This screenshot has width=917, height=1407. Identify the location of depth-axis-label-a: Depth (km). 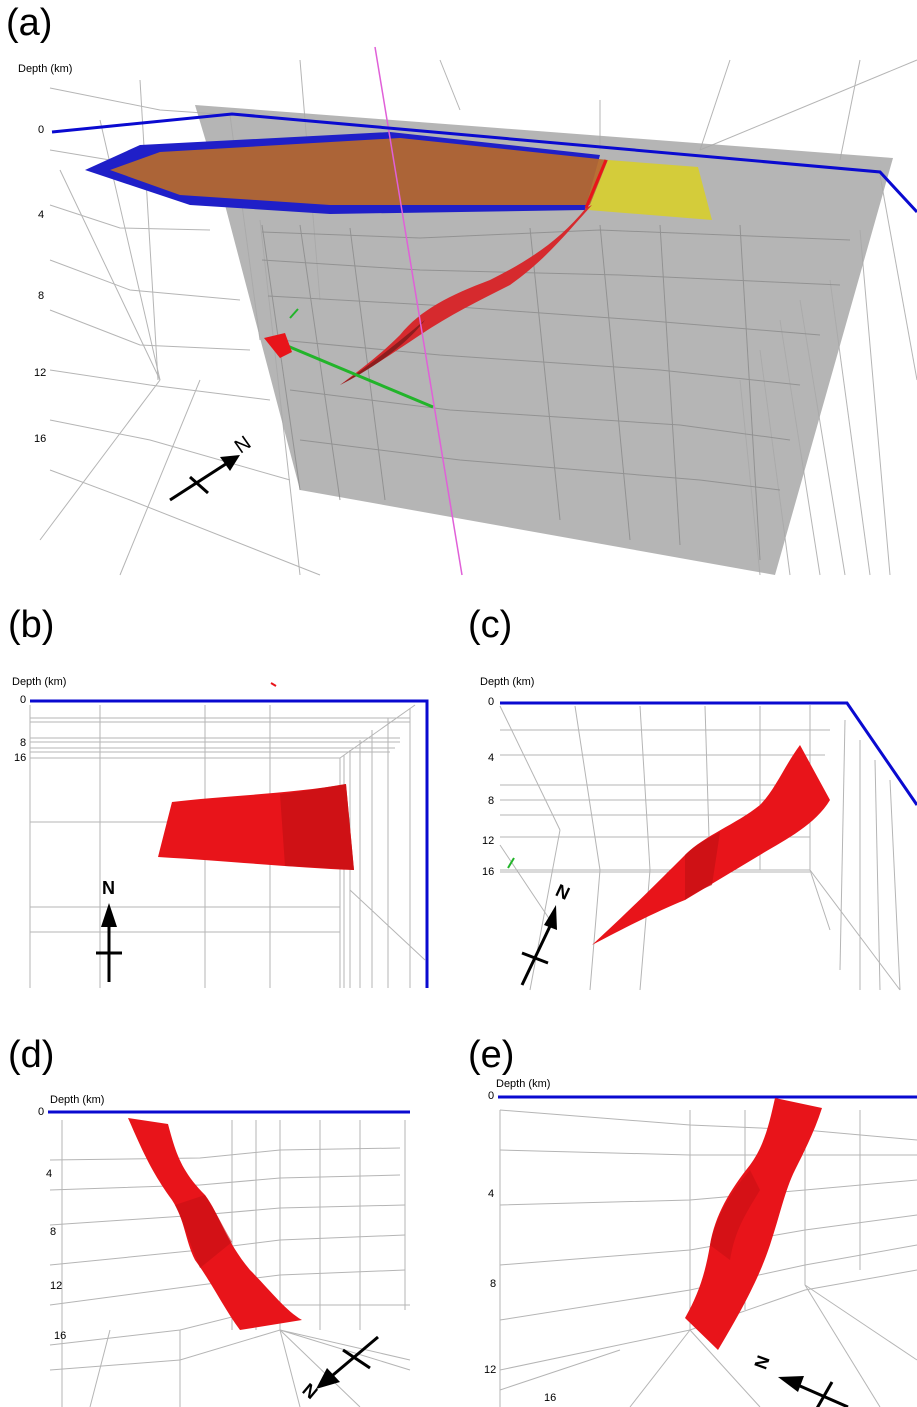
(45, 69).